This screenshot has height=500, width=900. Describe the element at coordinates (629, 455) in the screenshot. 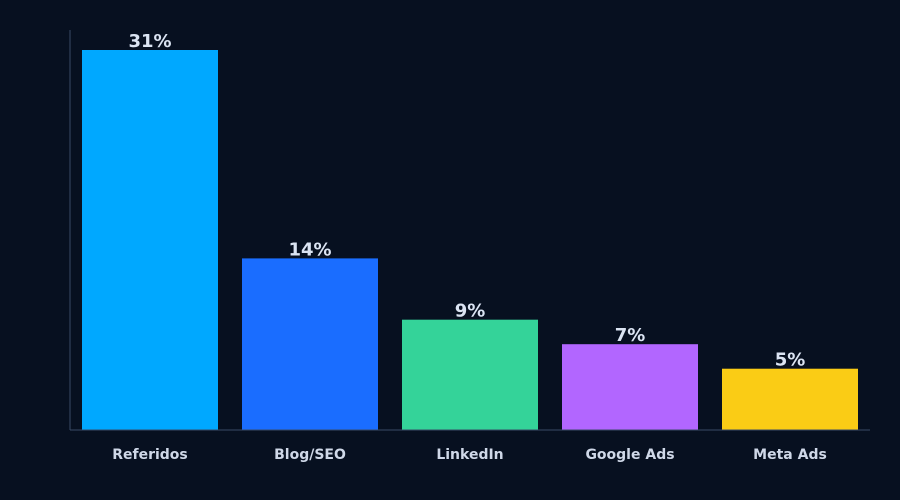

I see `x-tick-label: Google Ads` at that location.